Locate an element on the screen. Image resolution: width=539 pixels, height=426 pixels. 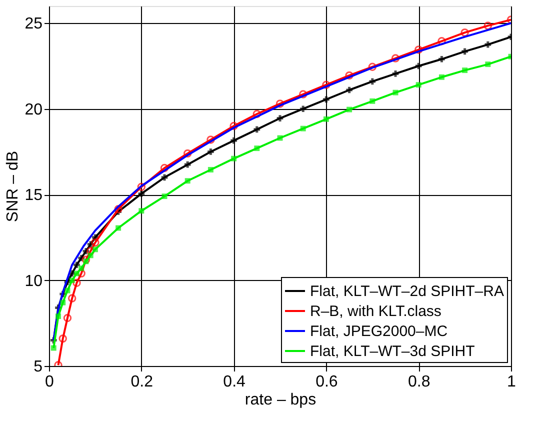
y-tick-label: 15 is located at coordinates (33, 195).